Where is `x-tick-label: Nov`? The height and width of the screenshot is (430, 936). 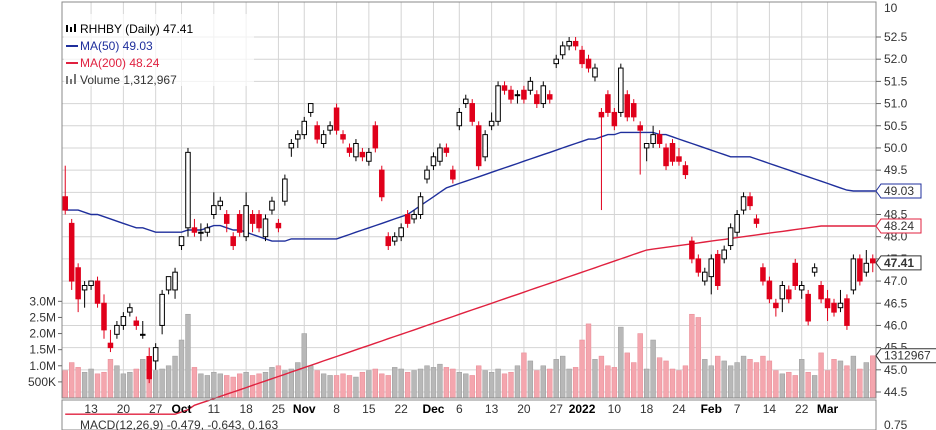 x-tick-label: Nov is located at coordinates (304, 409).